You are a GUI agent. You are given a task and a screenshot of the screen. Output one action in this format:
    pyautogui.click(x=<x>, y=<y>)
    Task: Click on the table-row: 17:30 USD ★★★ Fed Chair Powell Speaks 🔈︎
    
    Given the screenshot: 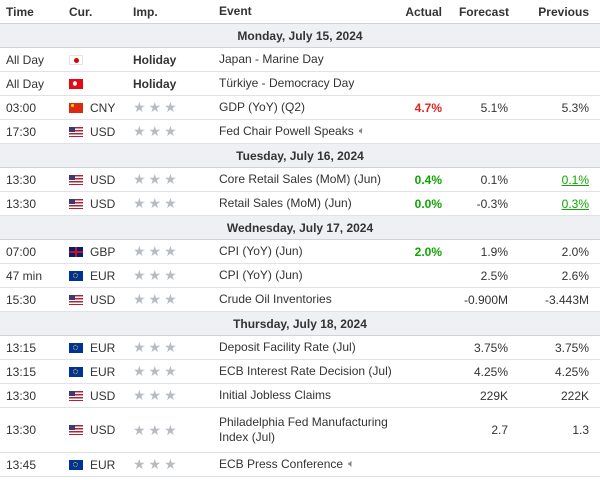 What is the action you would take?
    pyautogui.click(x=300, y=132)
    